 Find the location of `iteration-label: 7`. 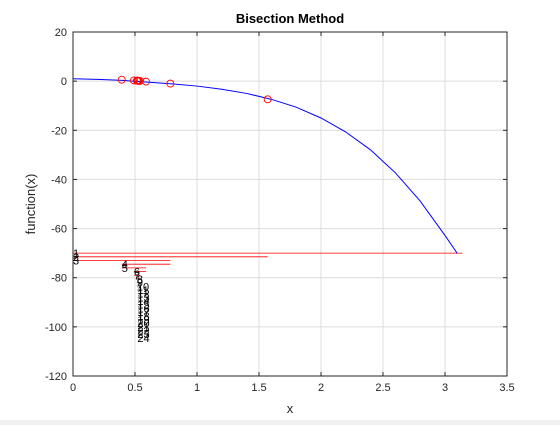

iteration-label: 7 is located at coordinates (137, 276).